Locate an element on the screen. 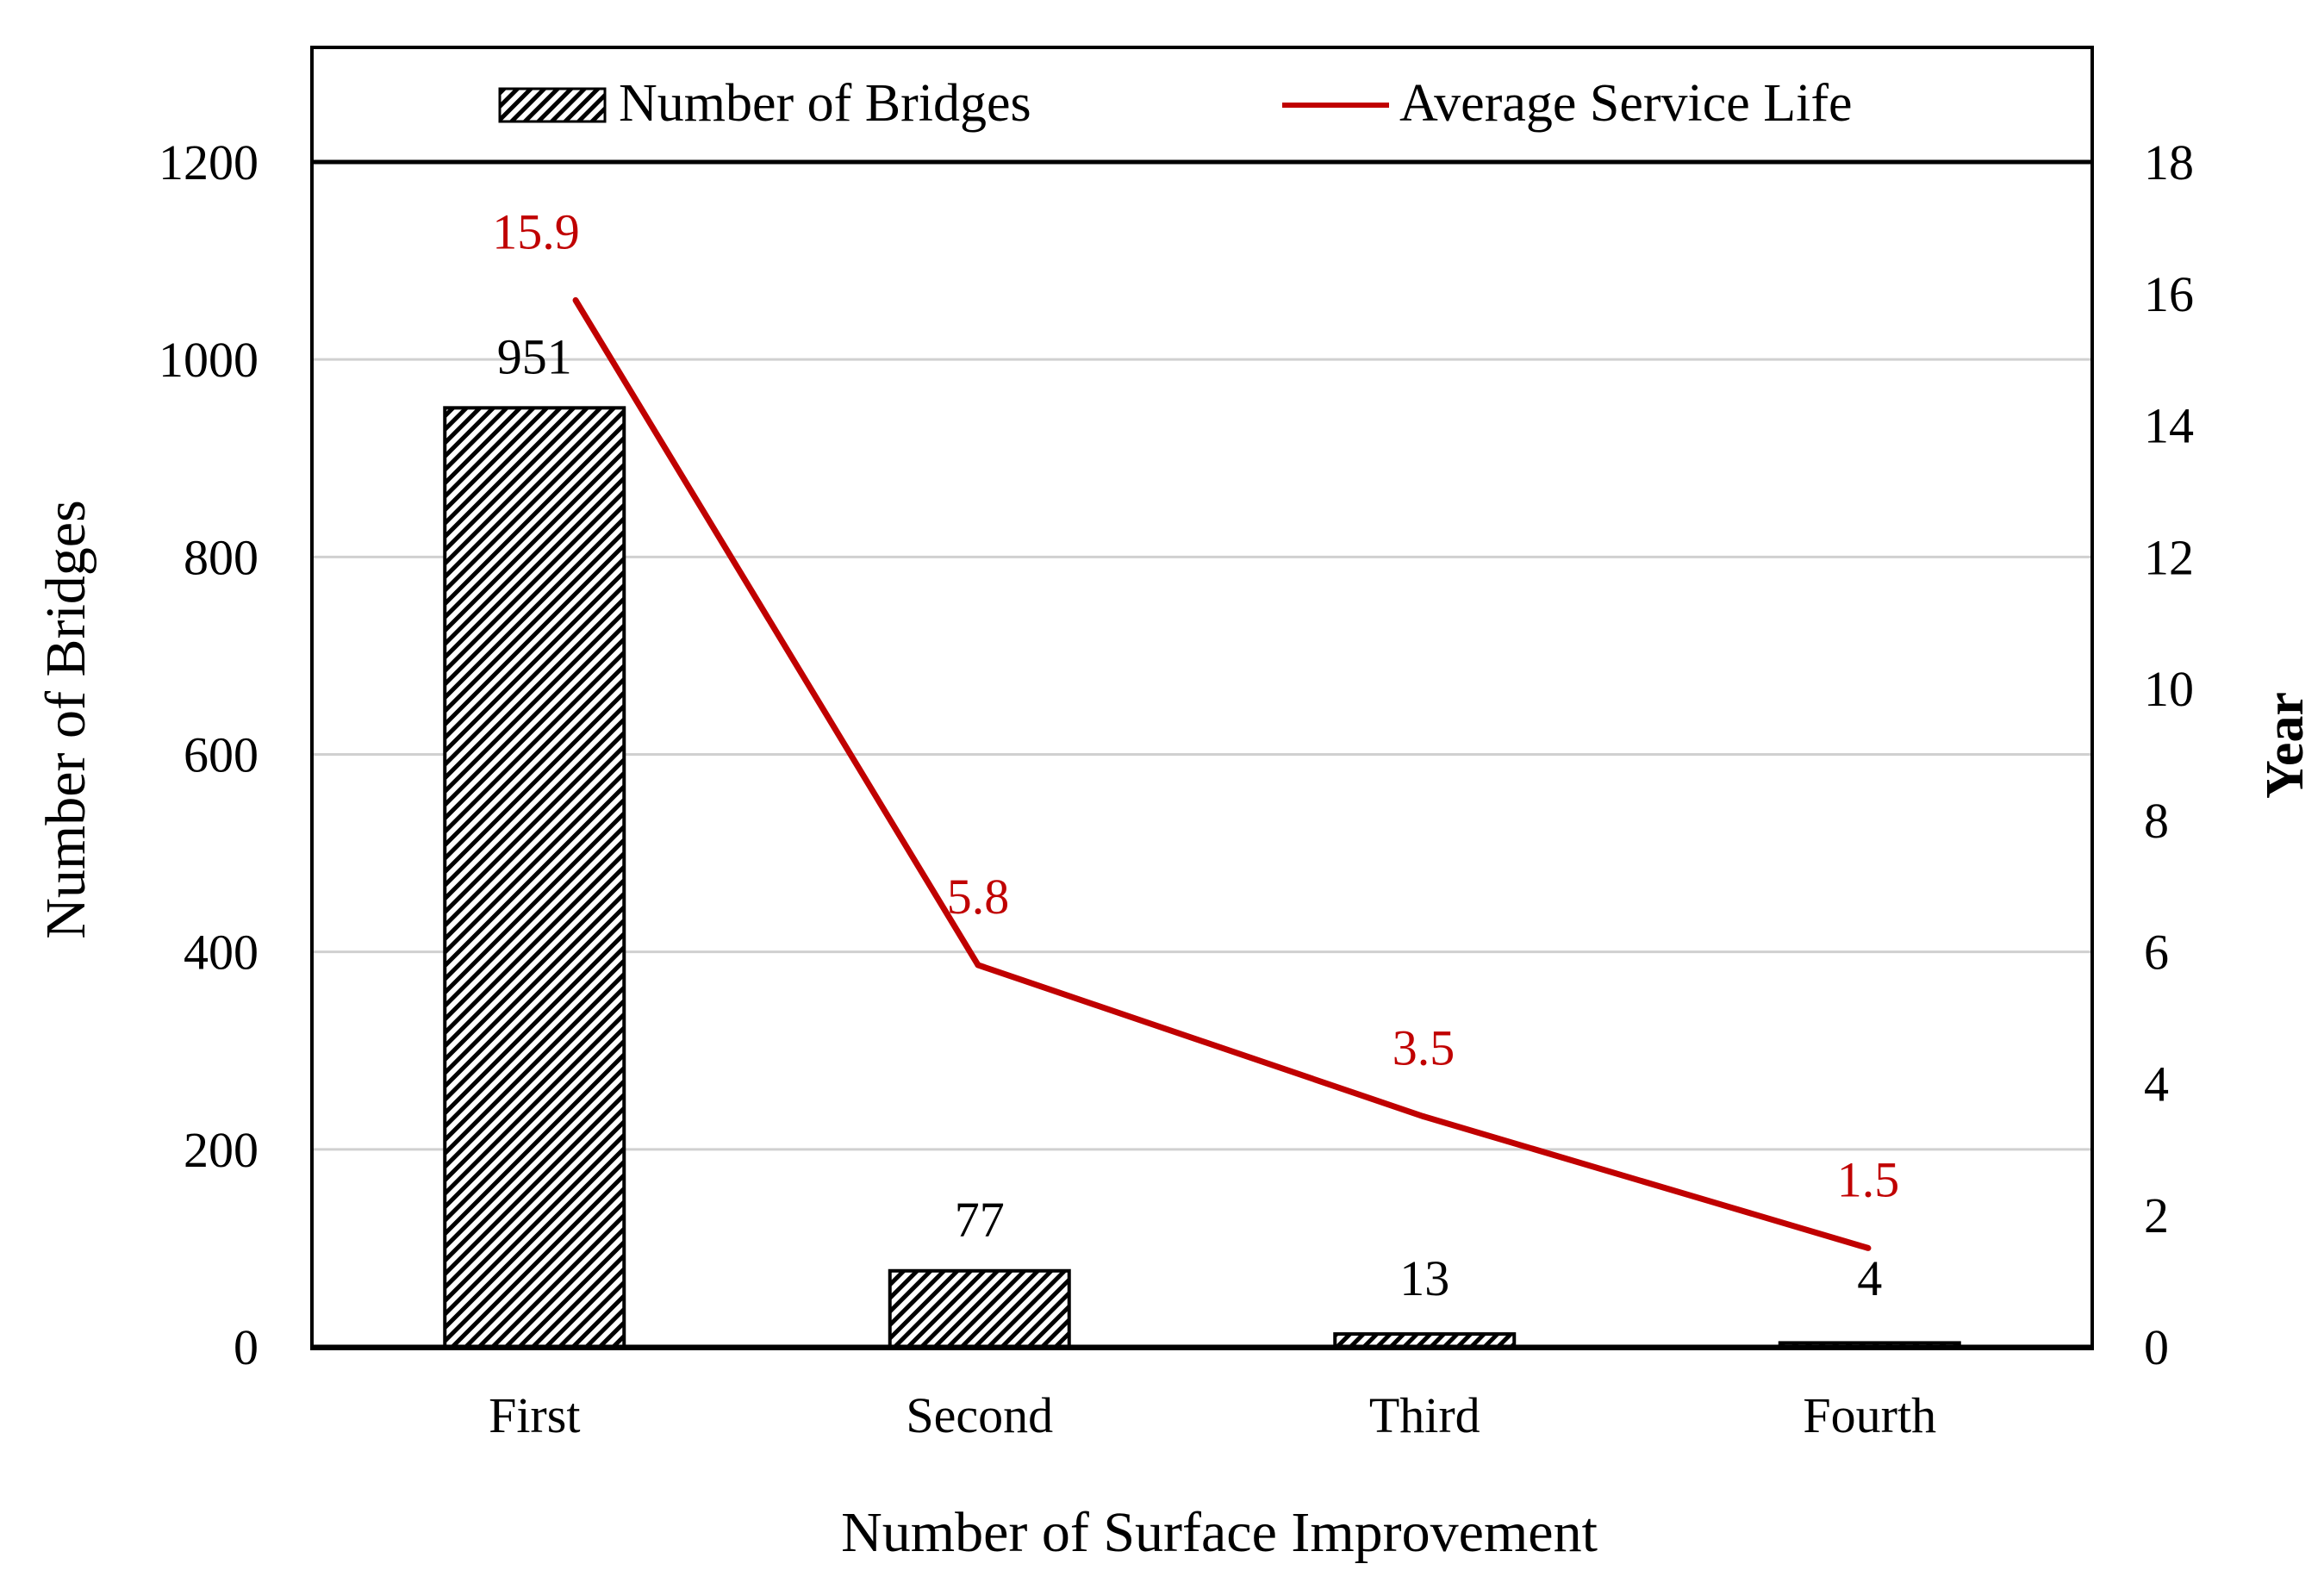  bar-label-first: 951 is located at coordinates (534, 356).